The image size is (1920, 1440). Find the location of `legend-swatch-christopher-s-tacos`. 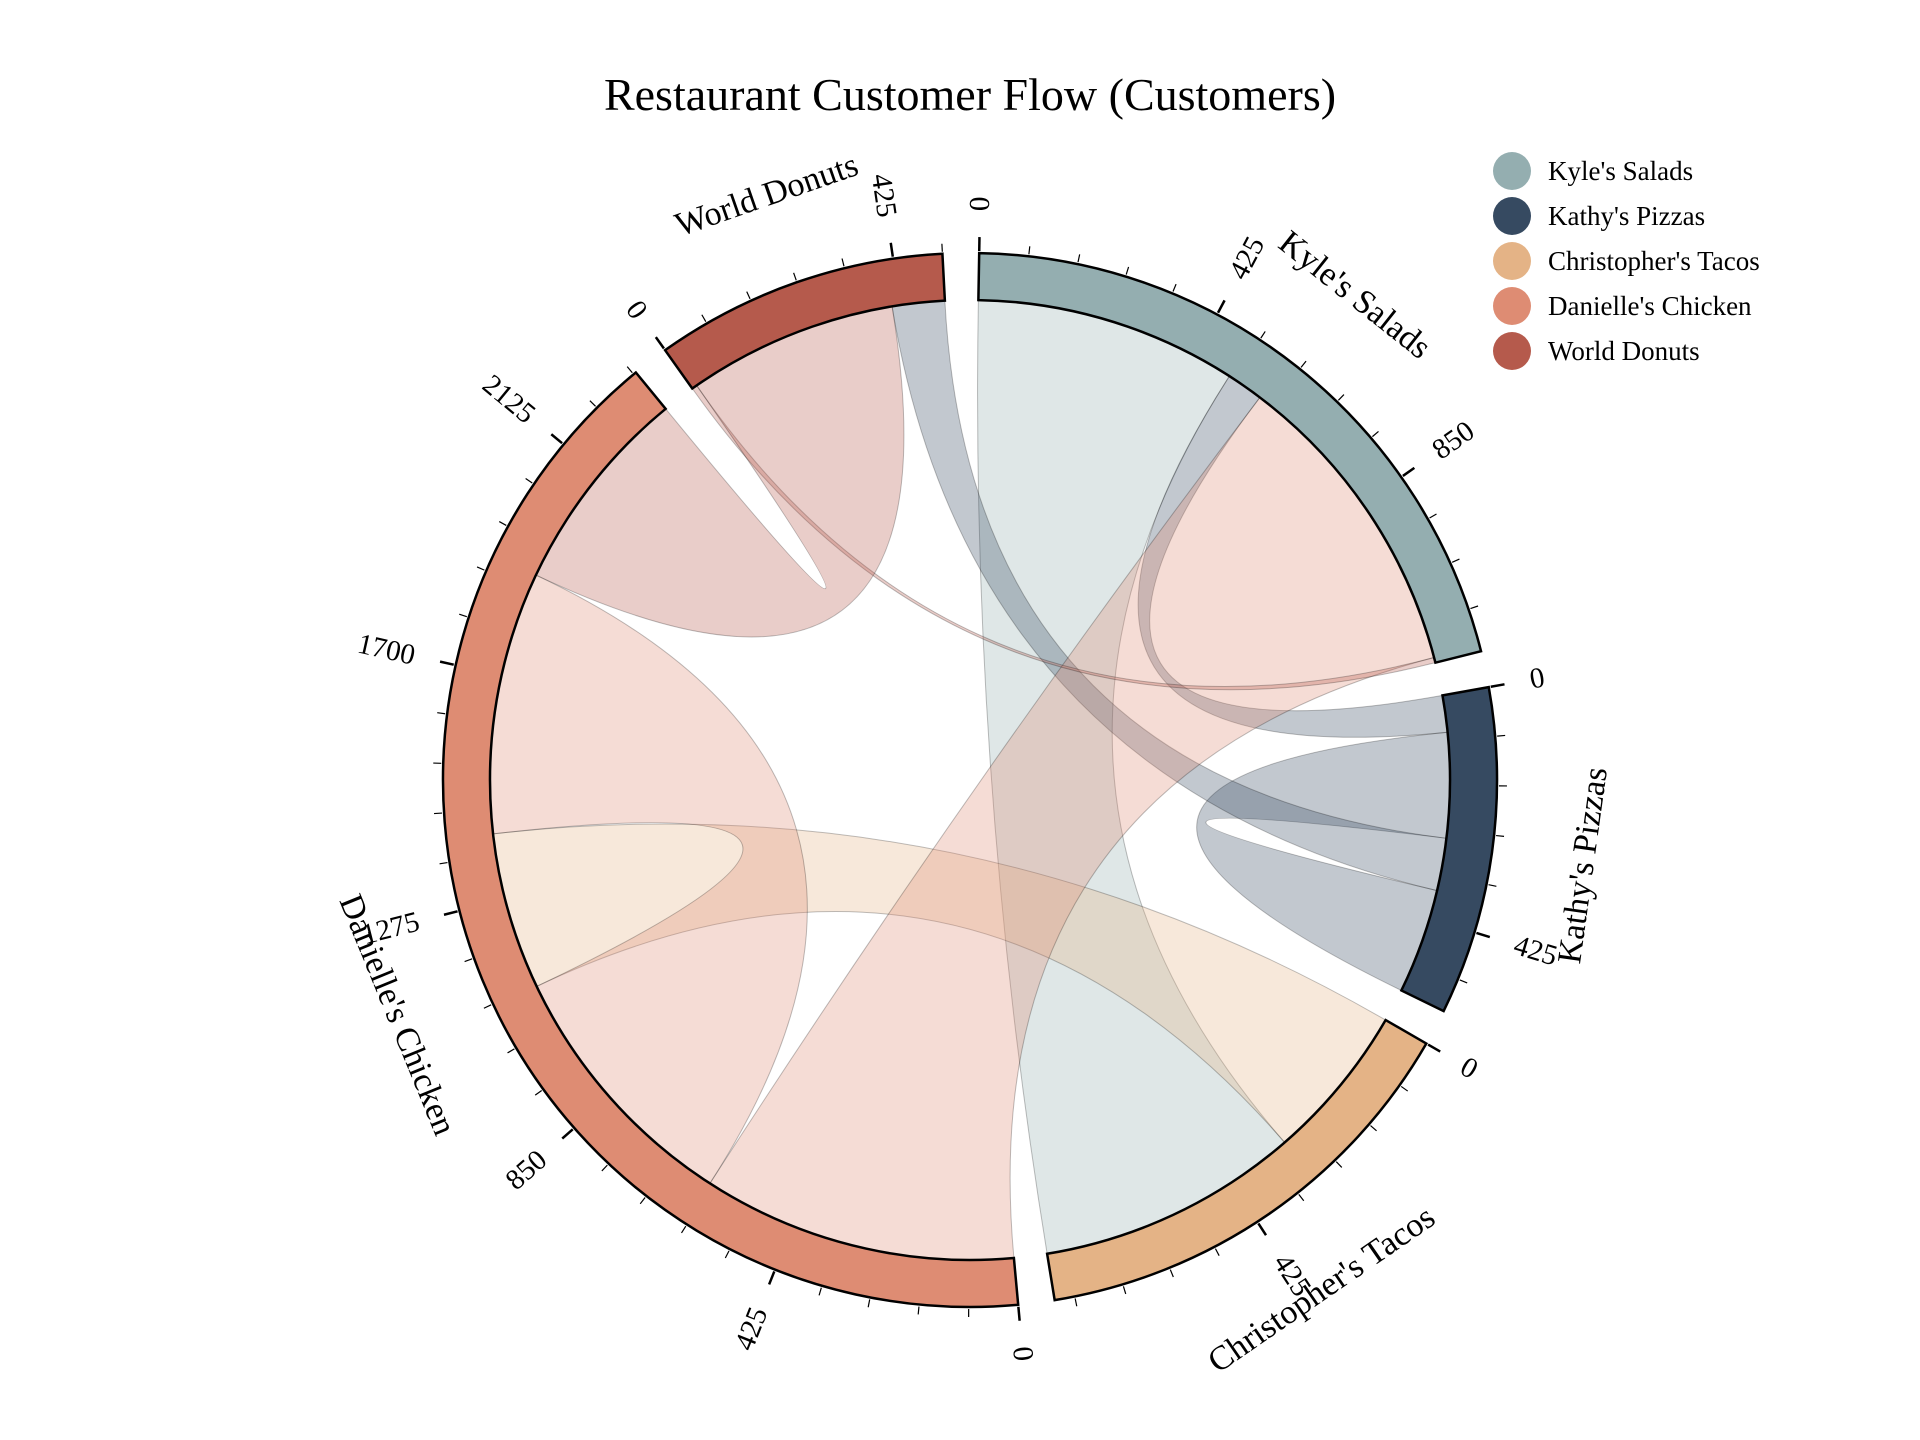

legend-swatch-christopher-s-tacos is located at coordinates (1512, 261).